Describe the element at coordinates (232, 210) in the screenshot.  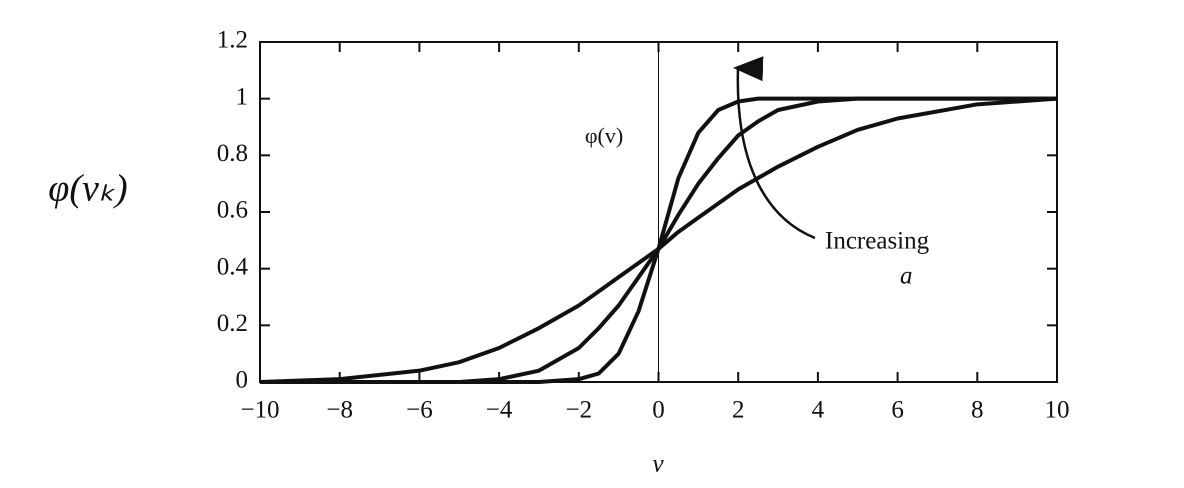
I see `y-tick-label: 0.6` at that location.